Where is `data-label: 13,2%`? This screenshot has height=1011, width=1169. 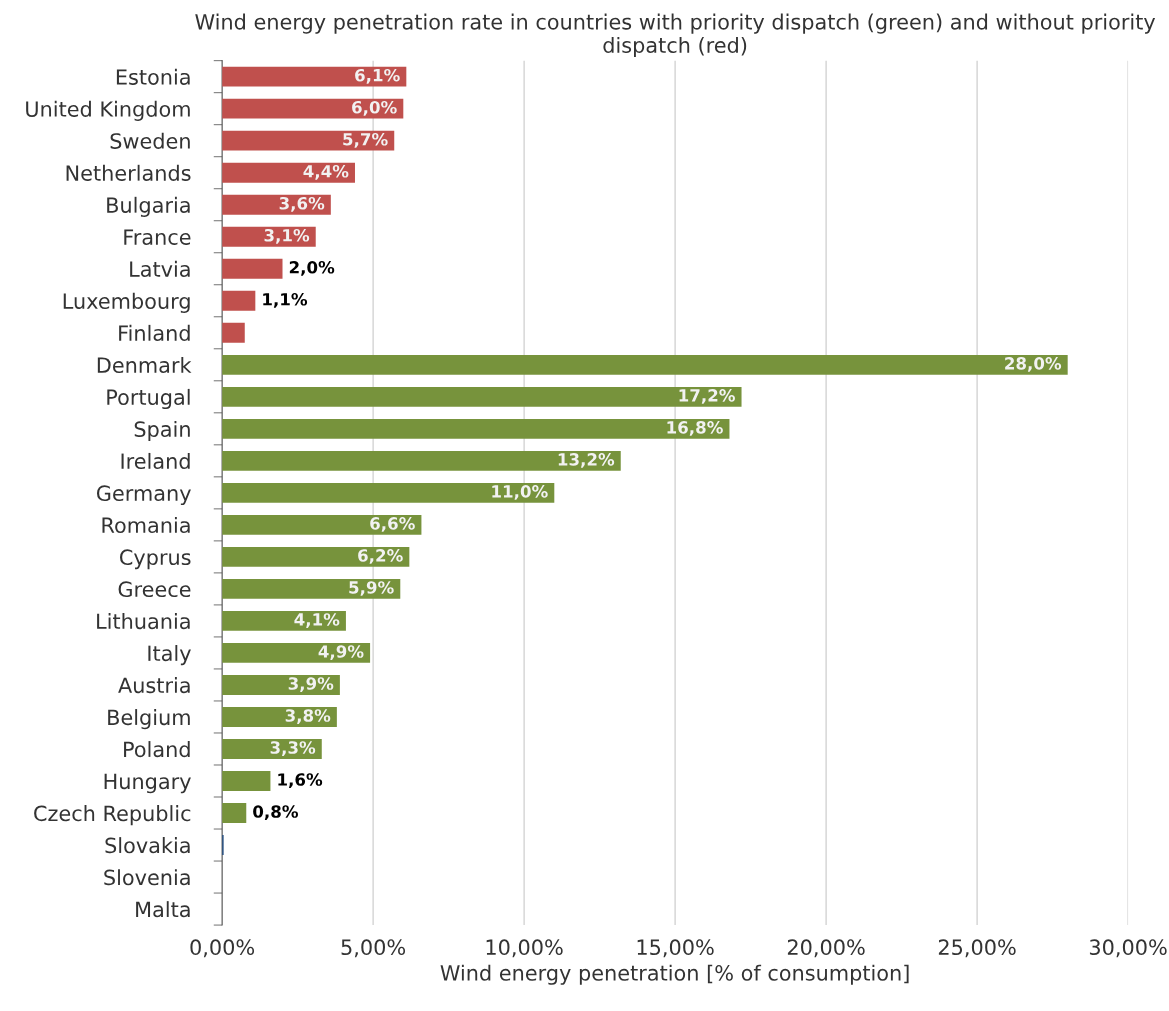 data-label: 13,2% is located at coordinates (586, 460).